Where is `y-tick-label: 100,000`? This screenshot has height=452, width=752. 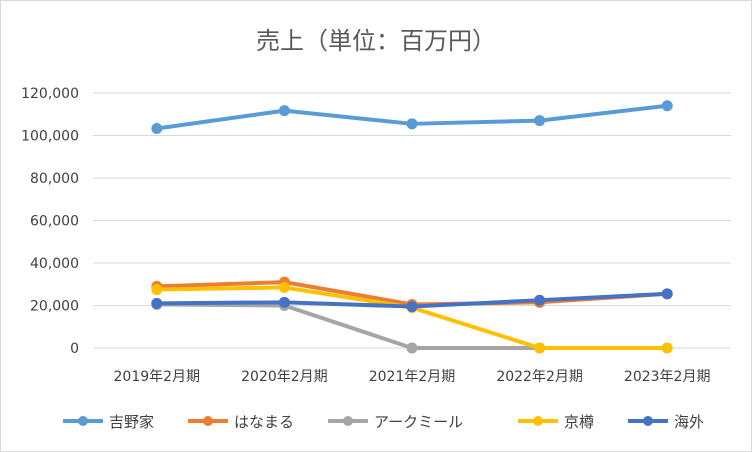
y-tick-label: 100,000 is located at coordinates (50, 137).